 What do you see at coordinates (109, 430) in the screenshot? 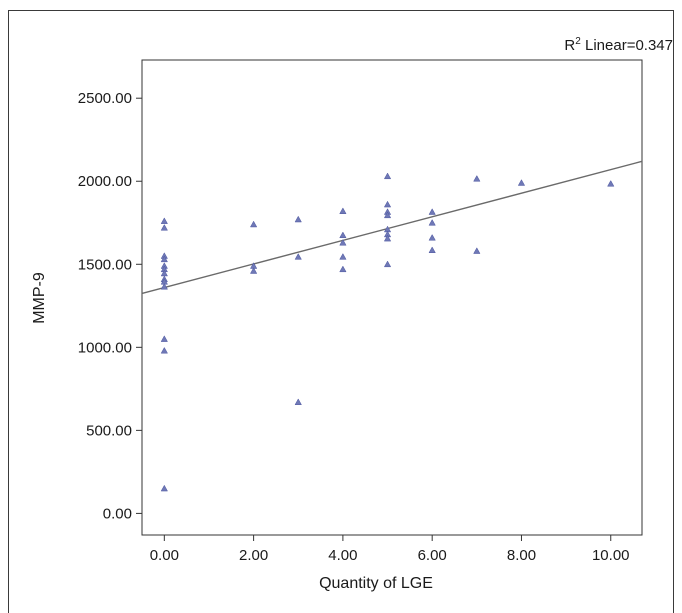
I see `y-tick-label: 500.00` at bounding box center [109, 430].